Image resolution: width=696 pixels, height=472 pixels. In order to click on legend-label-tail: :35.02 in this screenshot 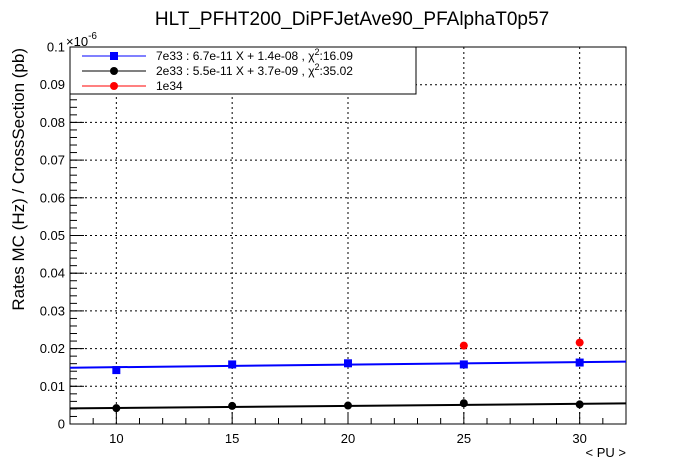, I will do `click(337, 71)`.